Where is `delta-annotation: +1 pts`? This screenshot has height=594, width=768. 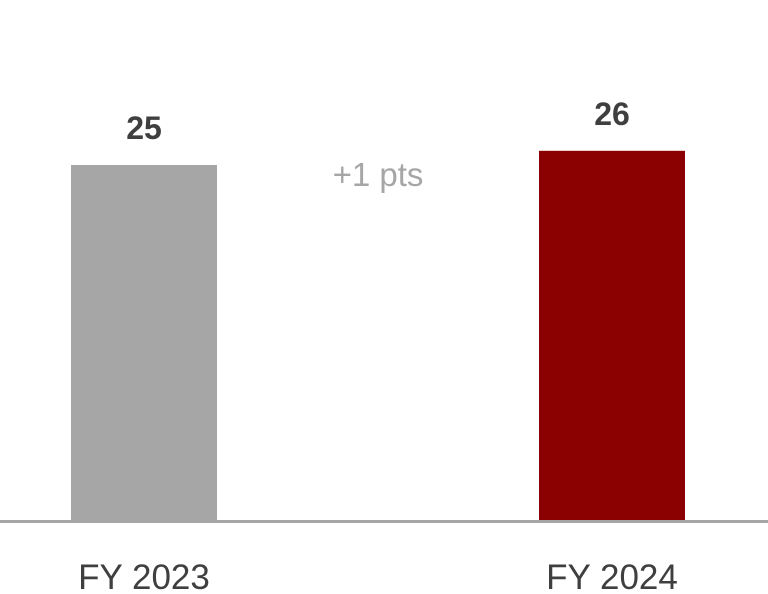
delta-annotation: +1 pts is located at coordinates (378, 174).